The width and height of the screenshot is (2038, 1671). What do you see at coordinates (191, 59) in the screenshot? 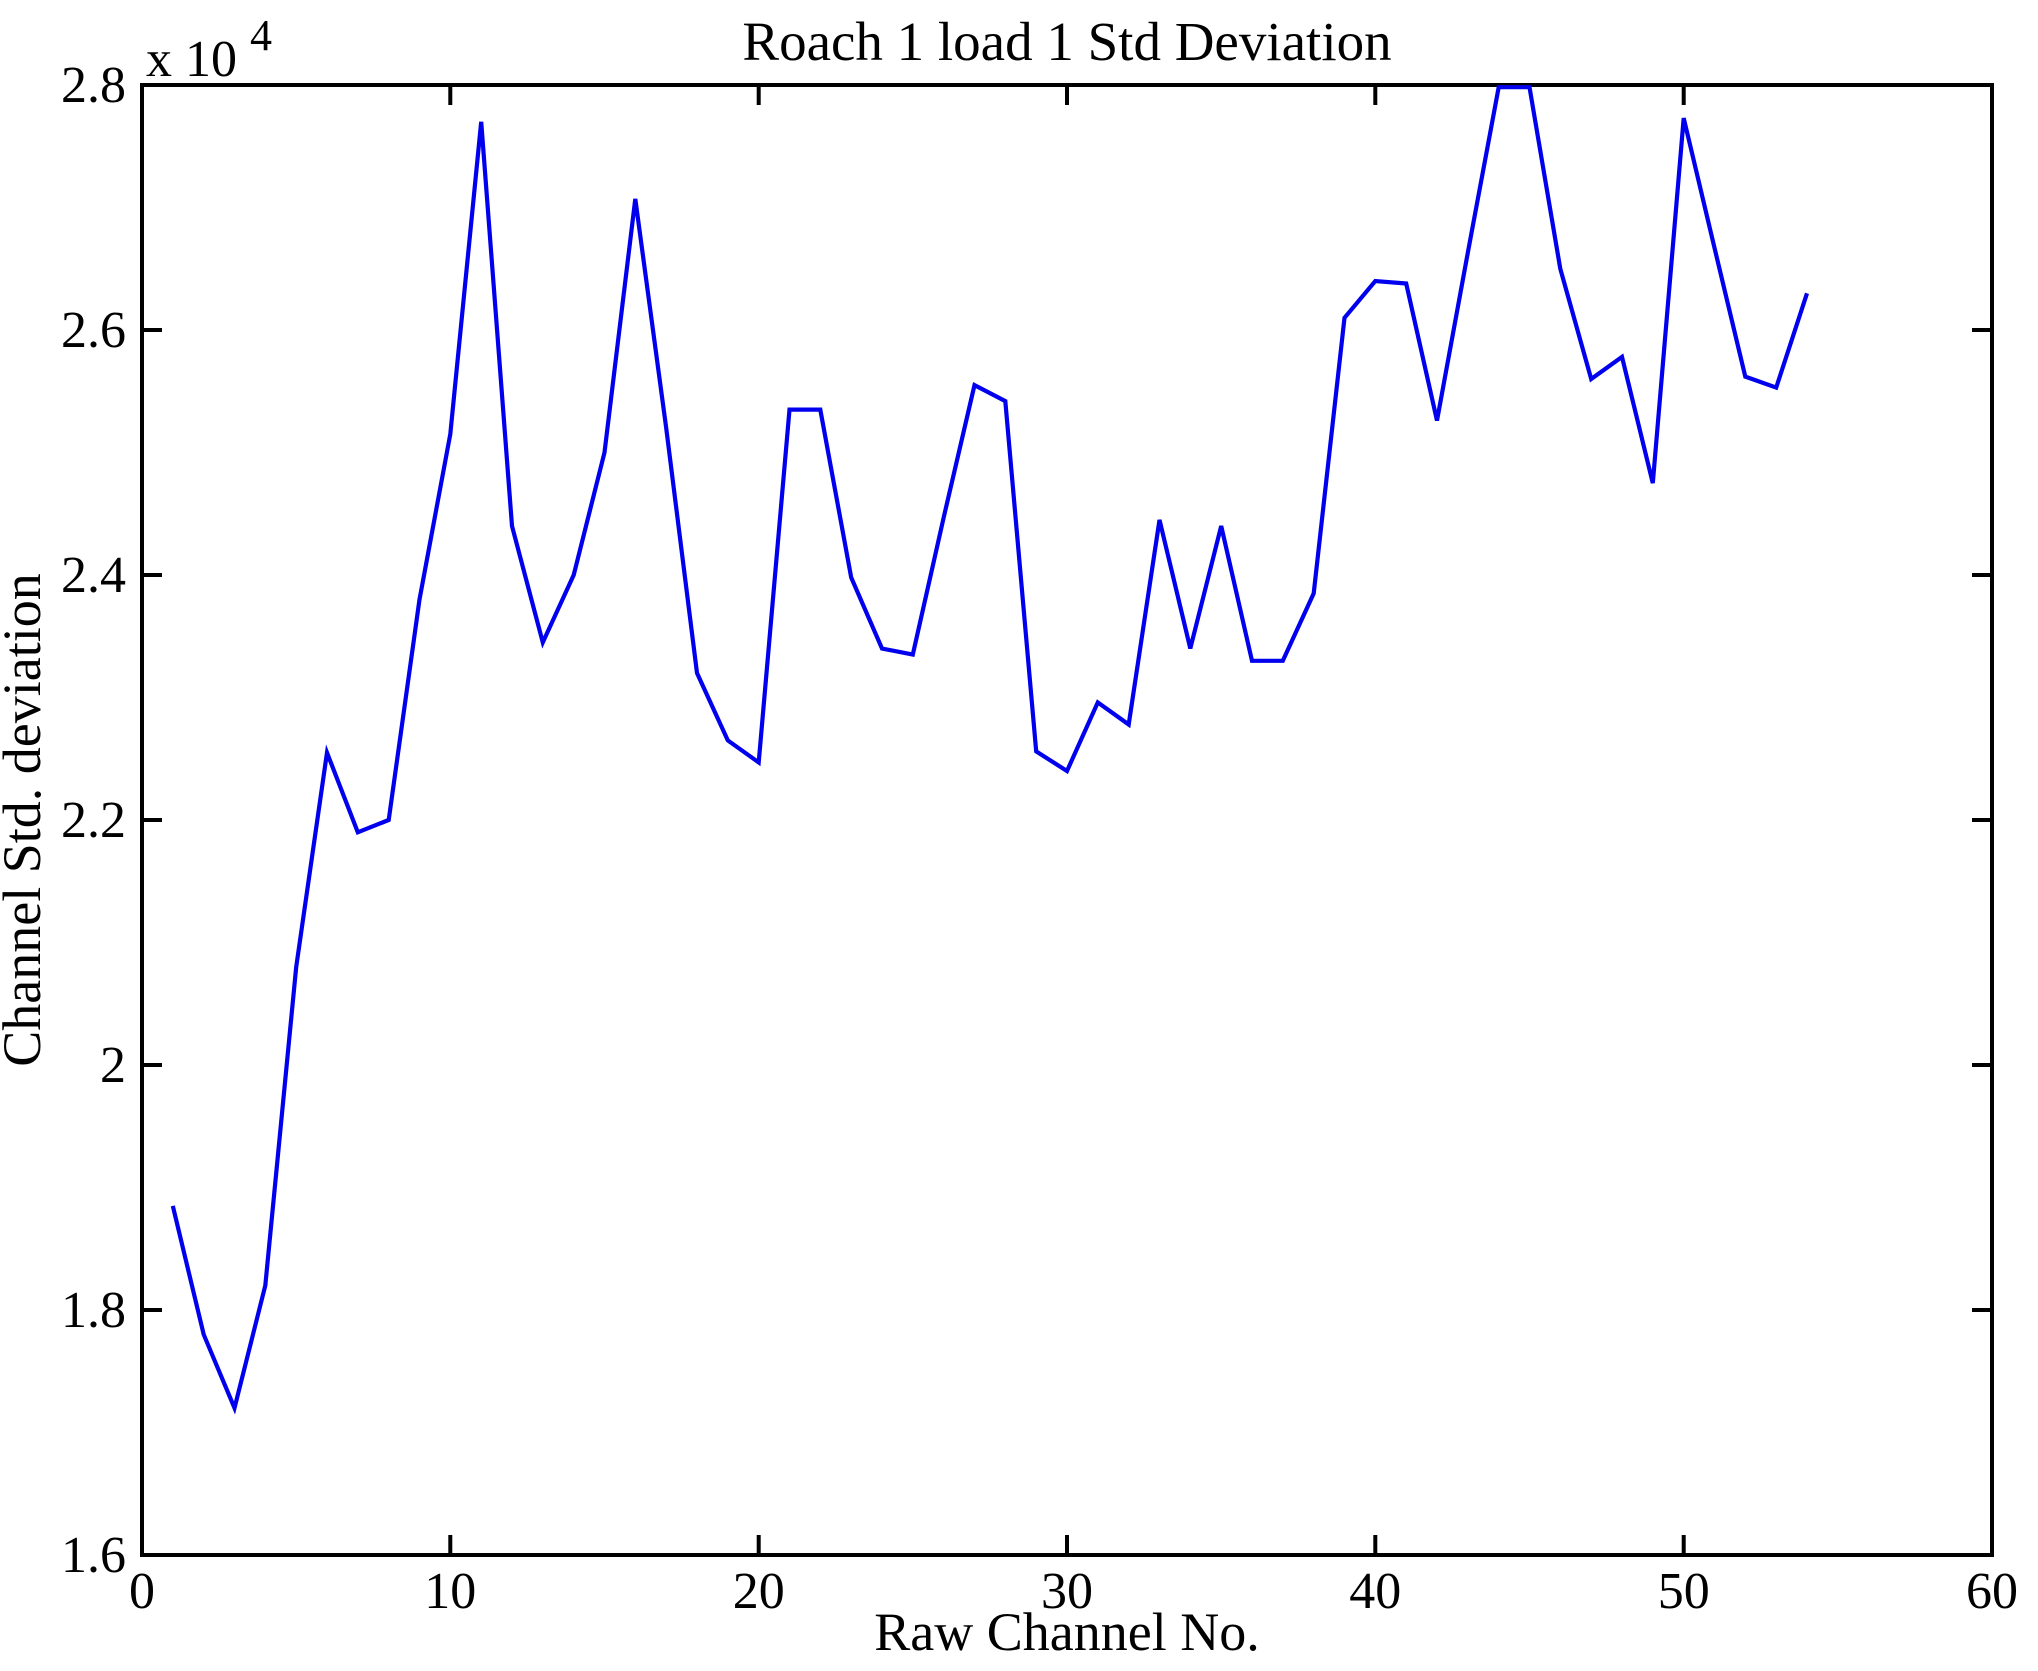
I see `y-axis-multiplier-base: x 10` at bounding box center [191, 59].